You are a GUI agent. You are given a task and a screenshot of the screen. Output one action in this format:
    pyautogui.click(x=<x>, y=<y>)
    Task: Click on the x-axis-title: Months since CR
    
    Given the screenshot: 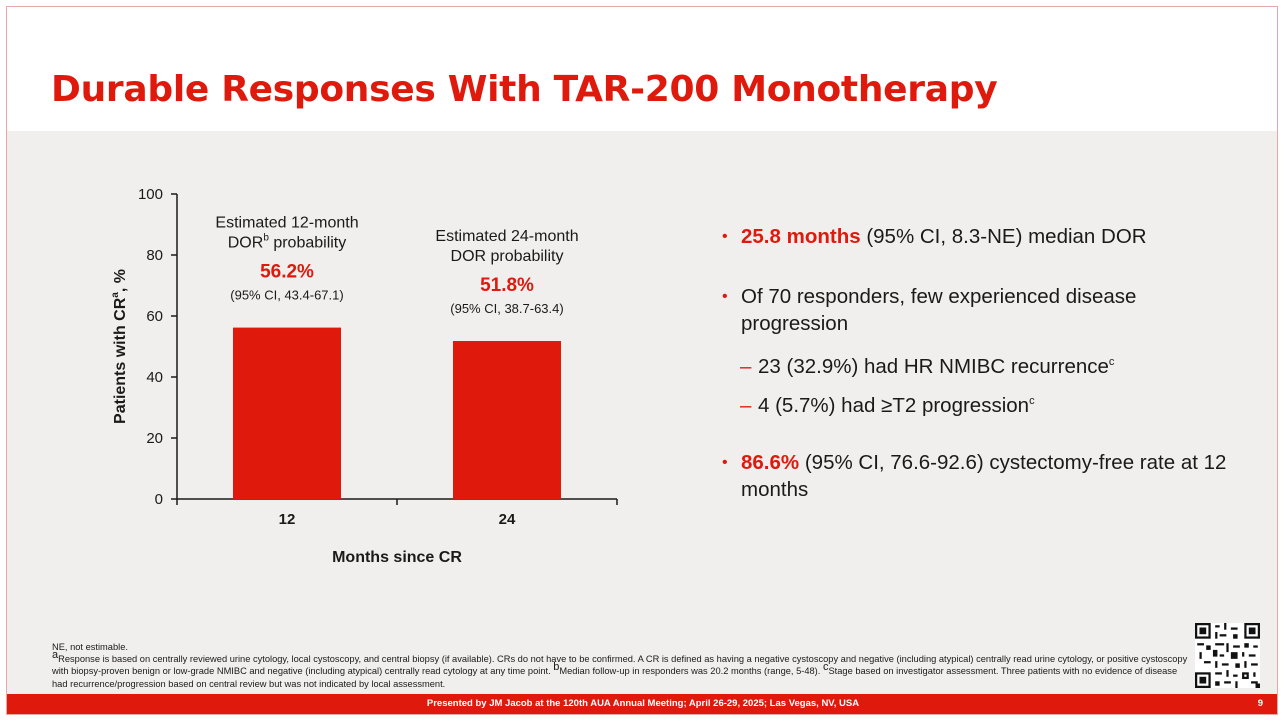 What is the action you would take?
    pyautogui.click(x=397, y=557)
    